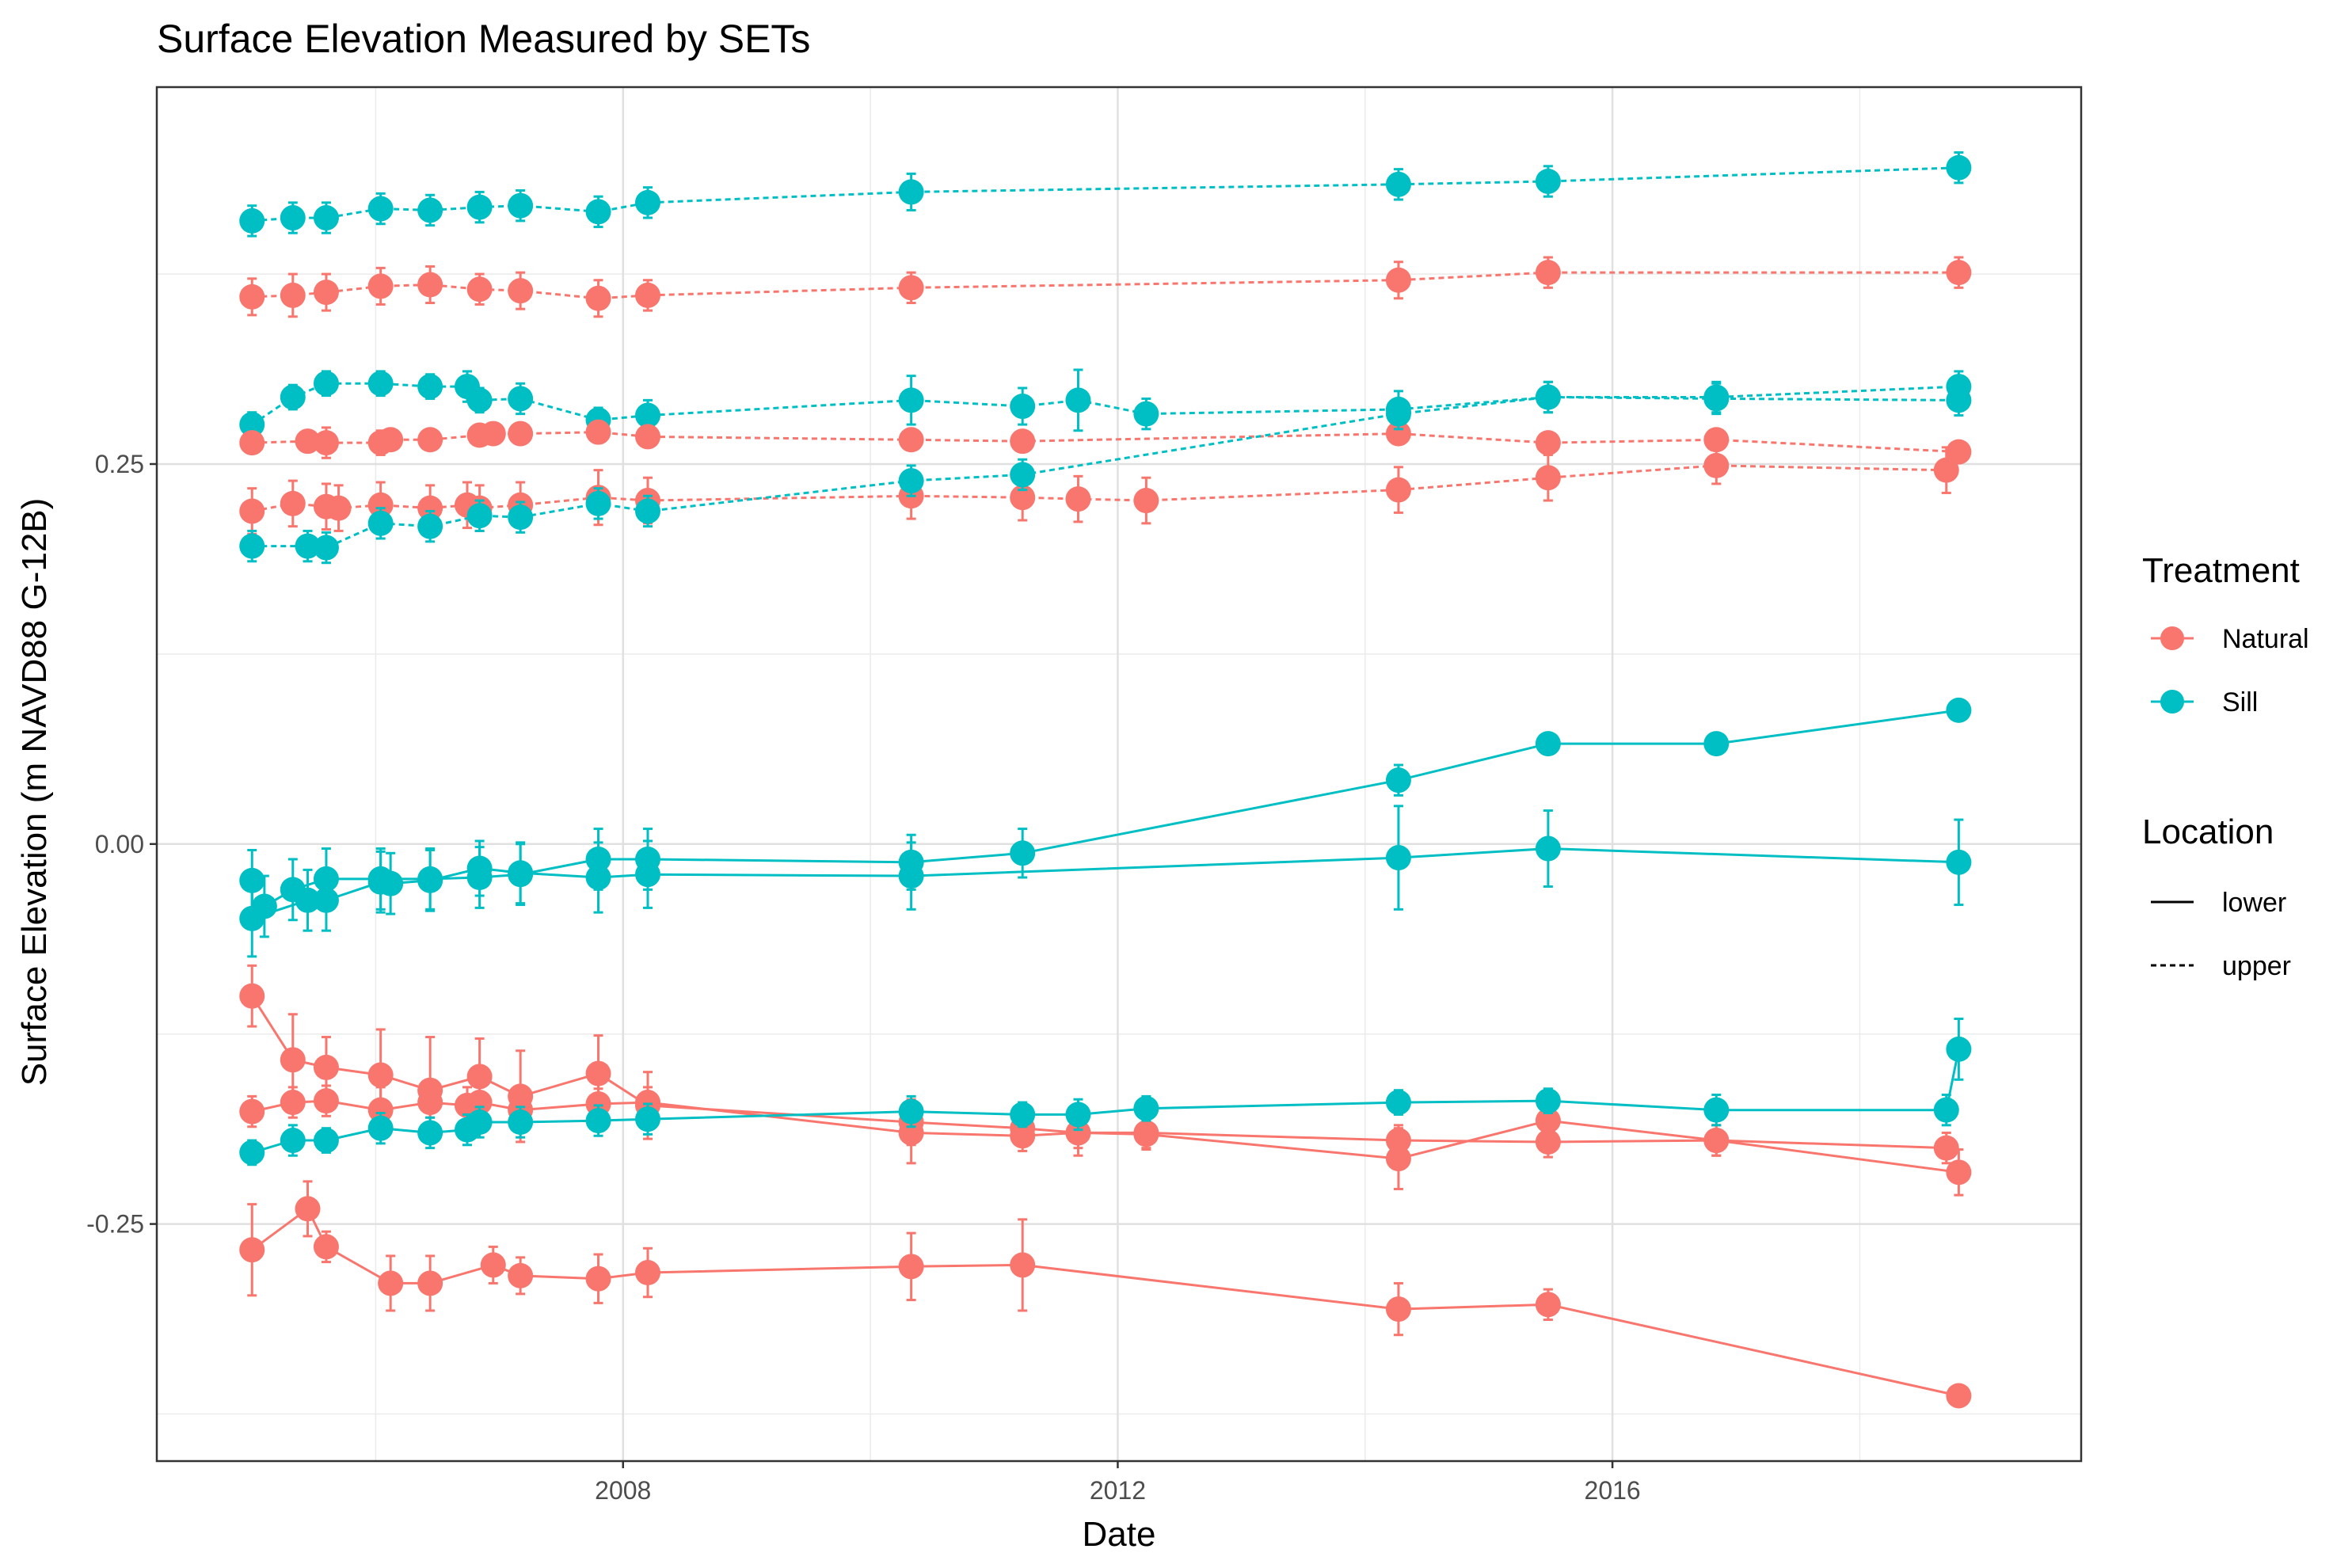 The height and width of the screenshot is (1568, 2352). What do you see at coordinates (2208, 832) in the screenshot?
I see `legend-location-title: Location` at bounding box center [2208, 832].